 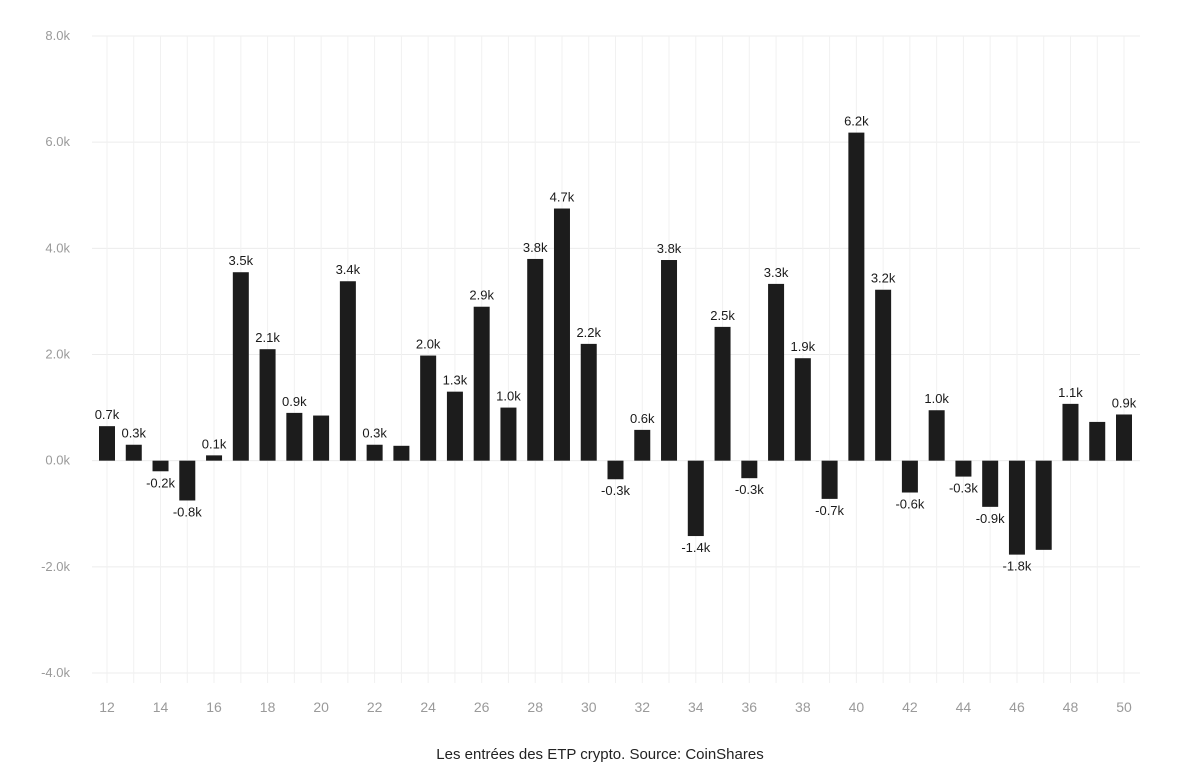 What do you see at coordinates (750, 707) in the screenshot?
I see `x-tick-label: 36` at bounding box center [750, 707].